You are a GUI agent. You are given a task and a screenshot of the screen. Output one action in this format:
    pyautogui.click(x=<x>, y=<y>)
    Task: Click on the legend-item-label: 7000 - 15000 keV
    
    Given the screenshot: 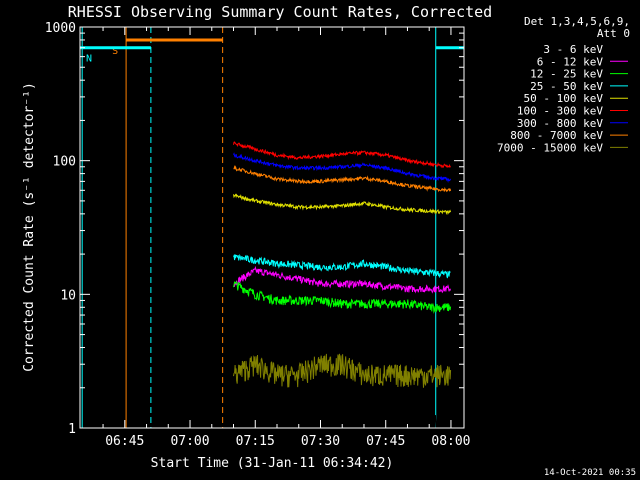 What is the action you would take?
    pyautogui.click(x=550, y=147)
    